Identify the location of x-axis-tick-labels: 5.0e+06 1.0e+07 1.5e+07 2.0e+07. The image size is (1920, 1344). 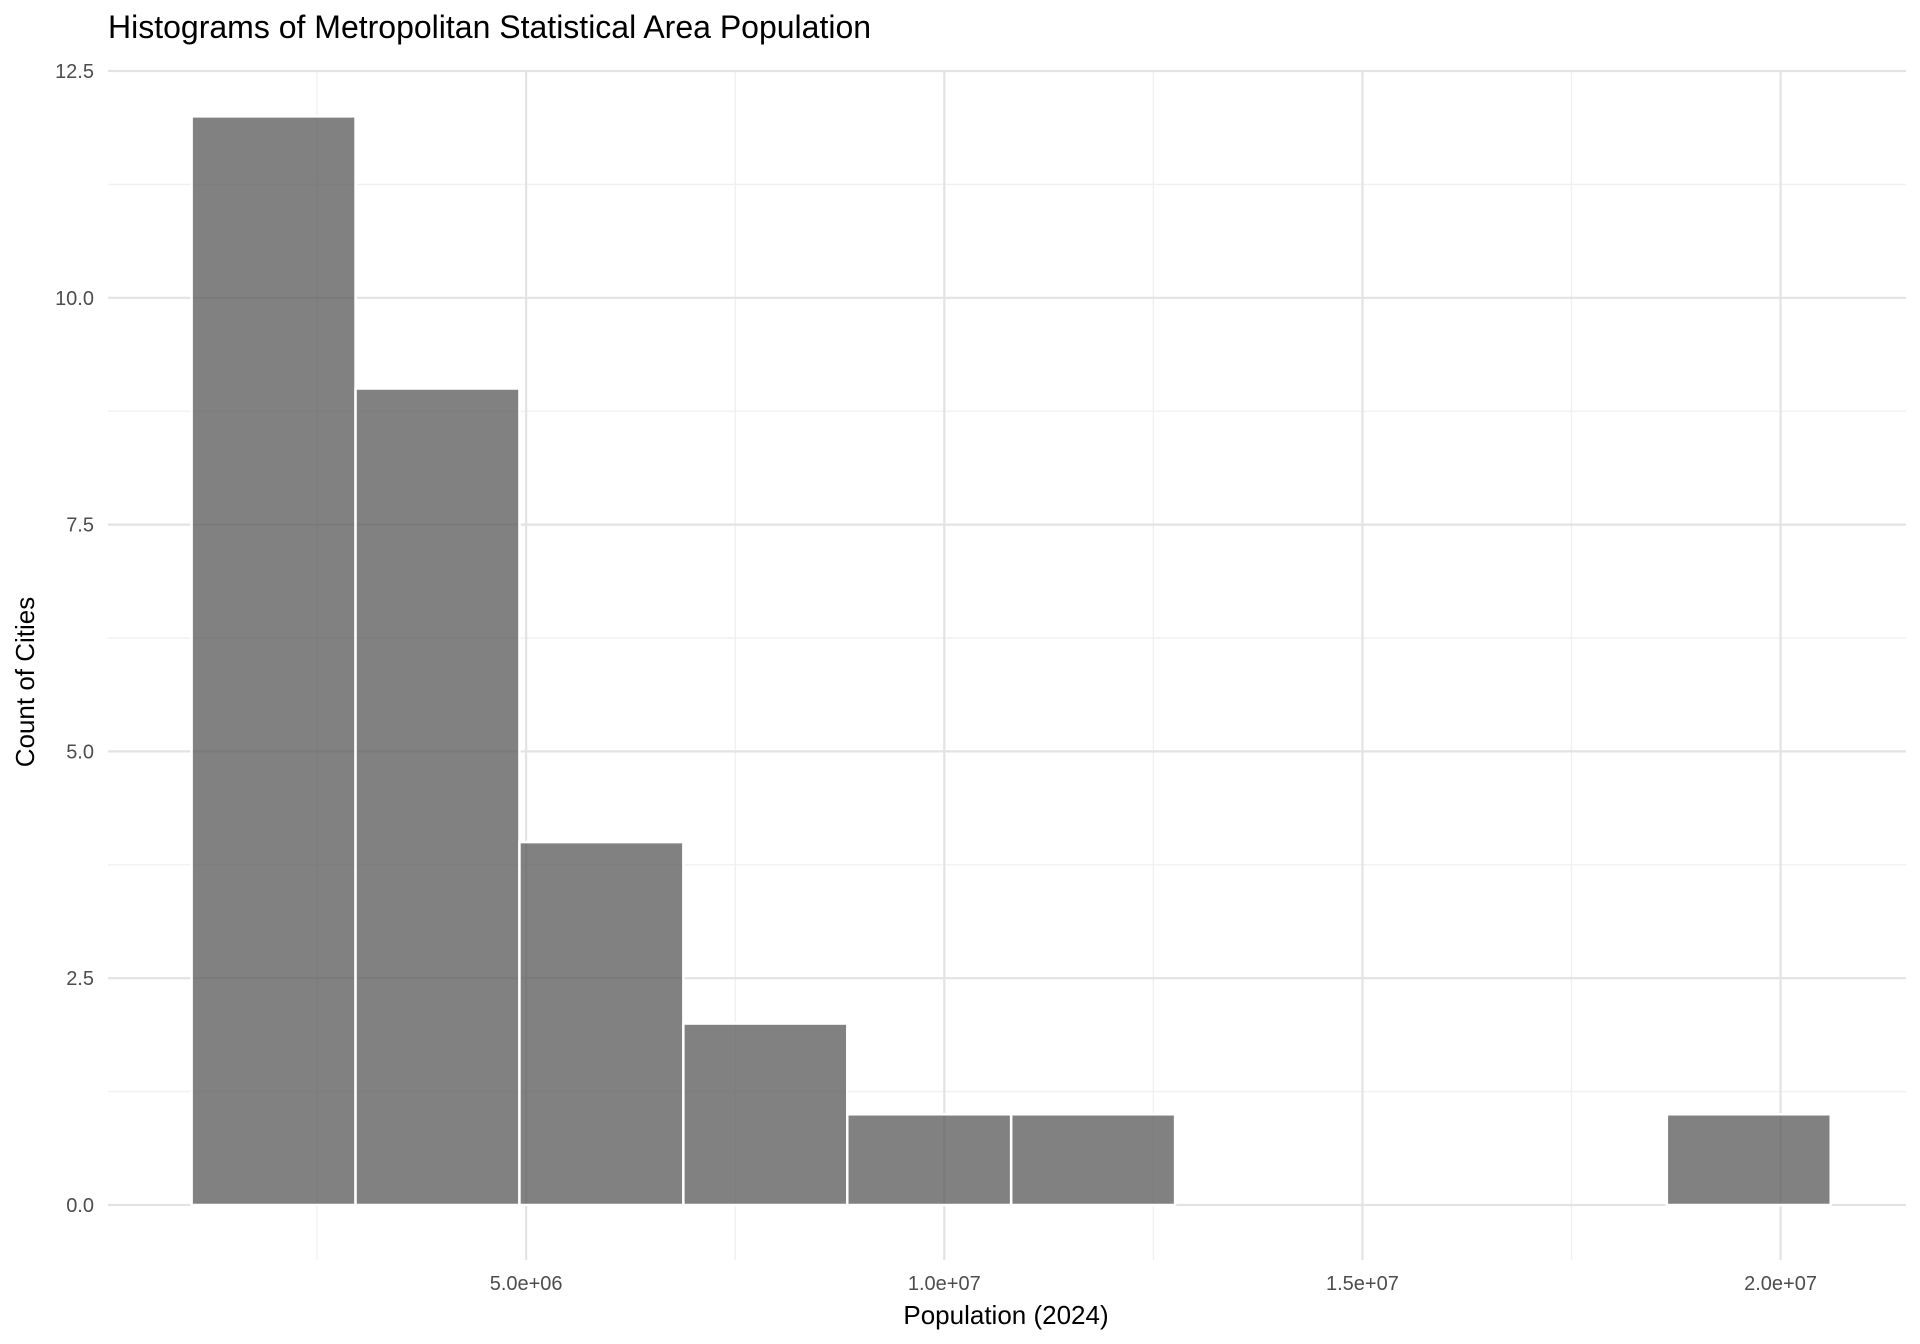
(1153, 1284).